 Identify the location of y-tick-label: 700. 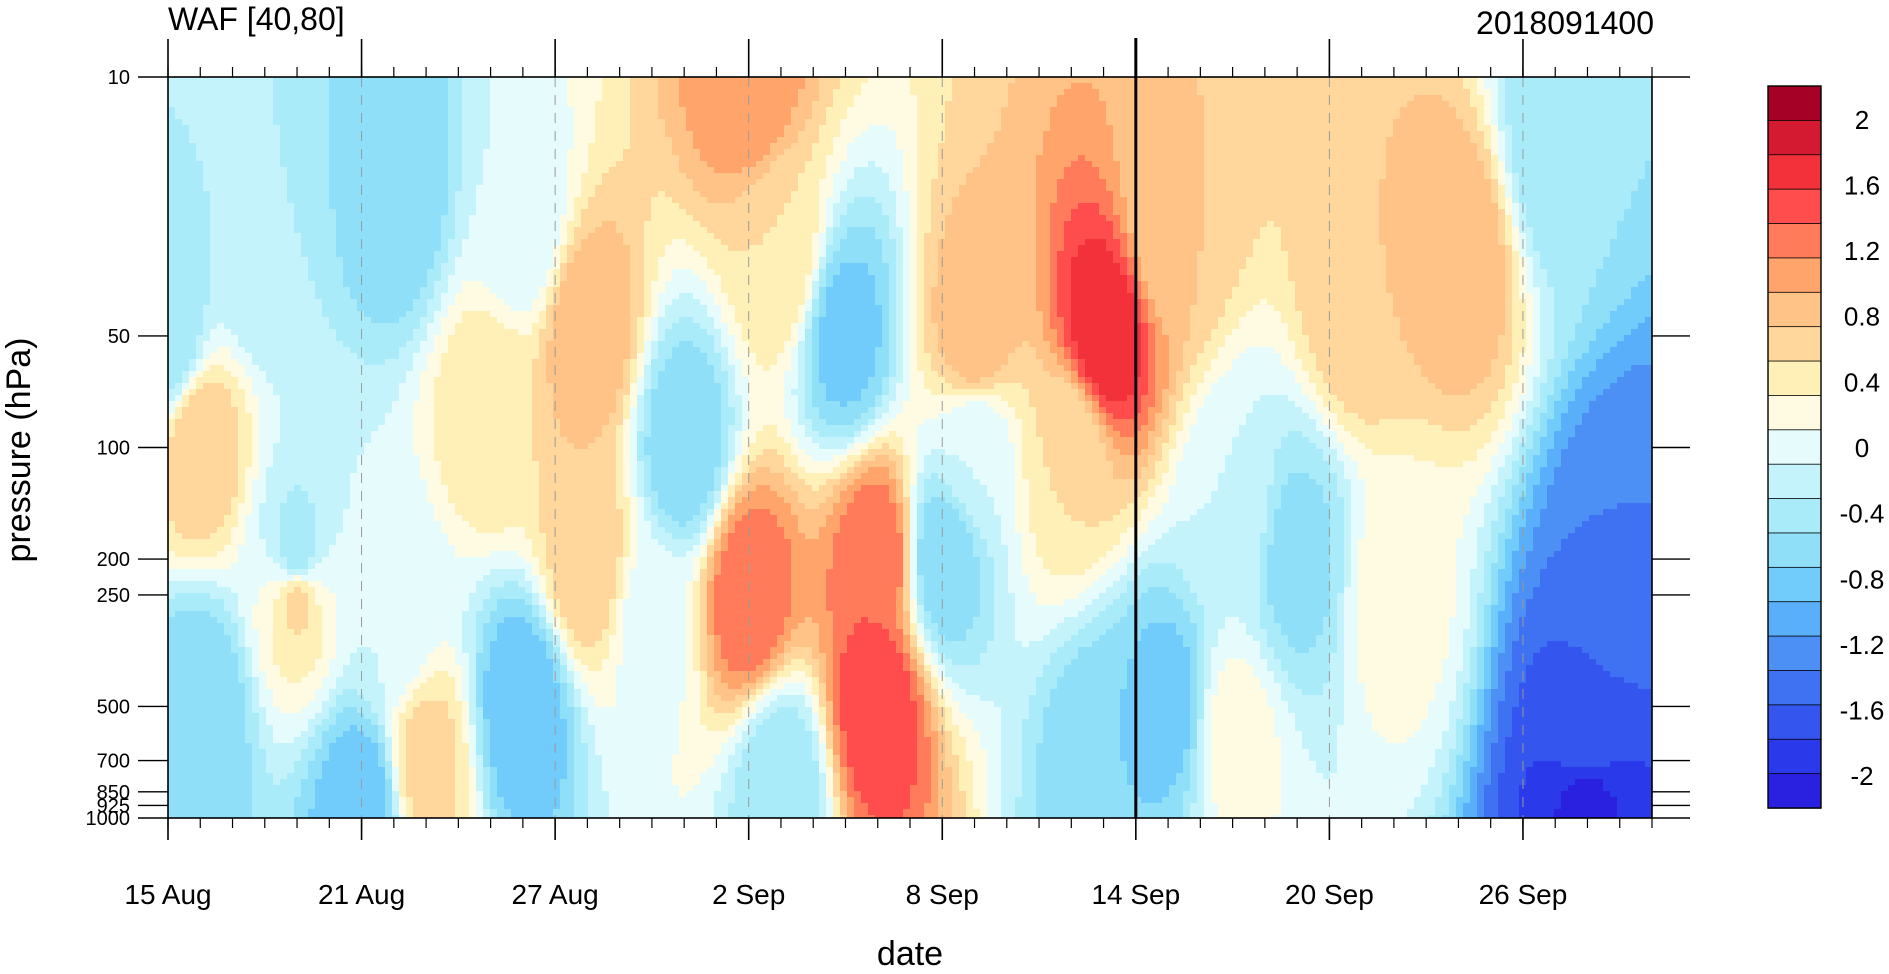
(113, 762).